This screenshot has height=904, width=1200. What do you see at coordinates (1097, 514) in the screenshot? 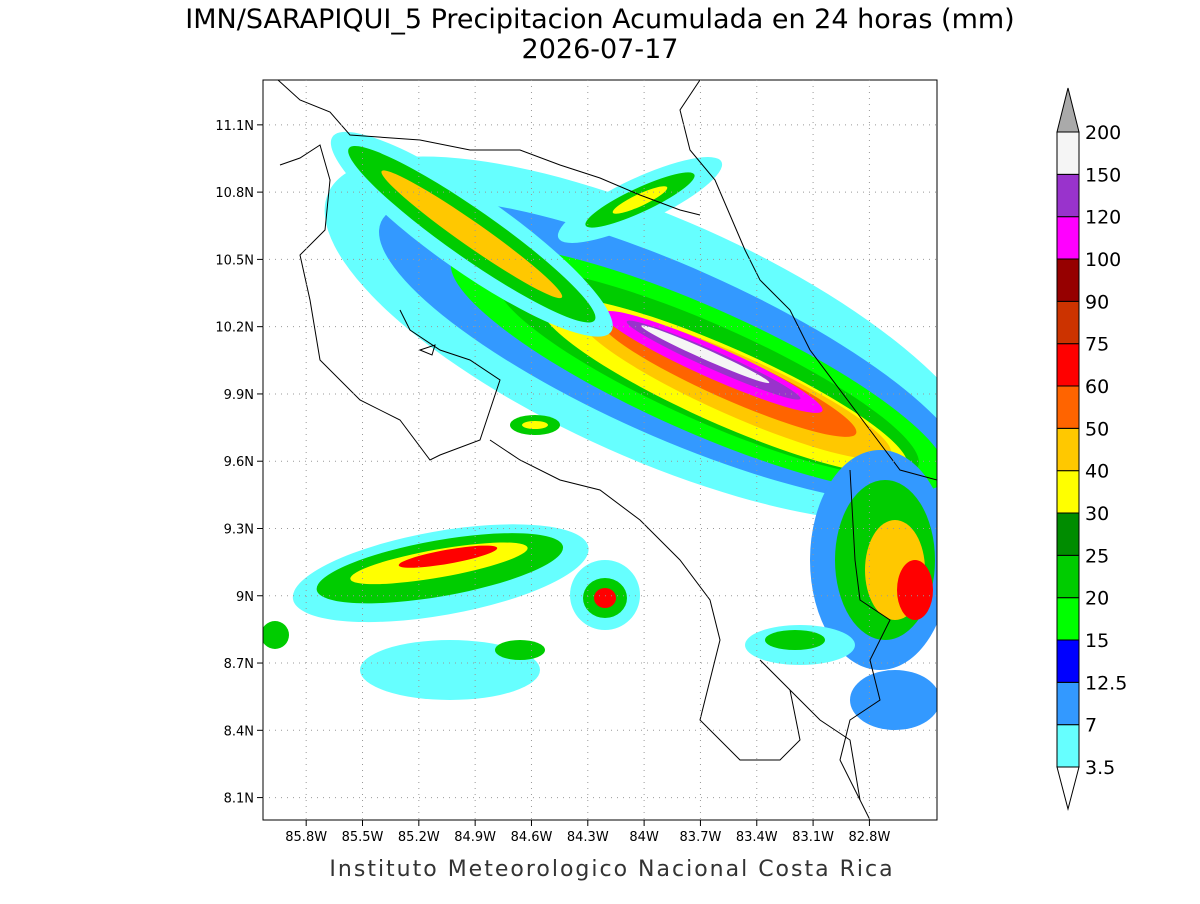
I see `colorbar-label: 30` at bounding box center [1097, 514].